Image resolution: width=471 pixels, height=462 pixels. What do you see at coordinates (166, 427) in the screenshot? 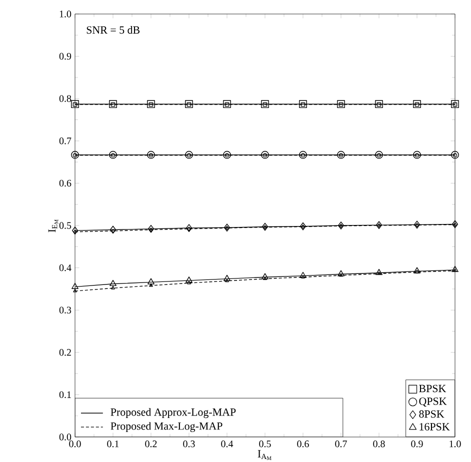
I see `annotation: Proposed Max-Log-MAP` at bounding box center [166, 427].